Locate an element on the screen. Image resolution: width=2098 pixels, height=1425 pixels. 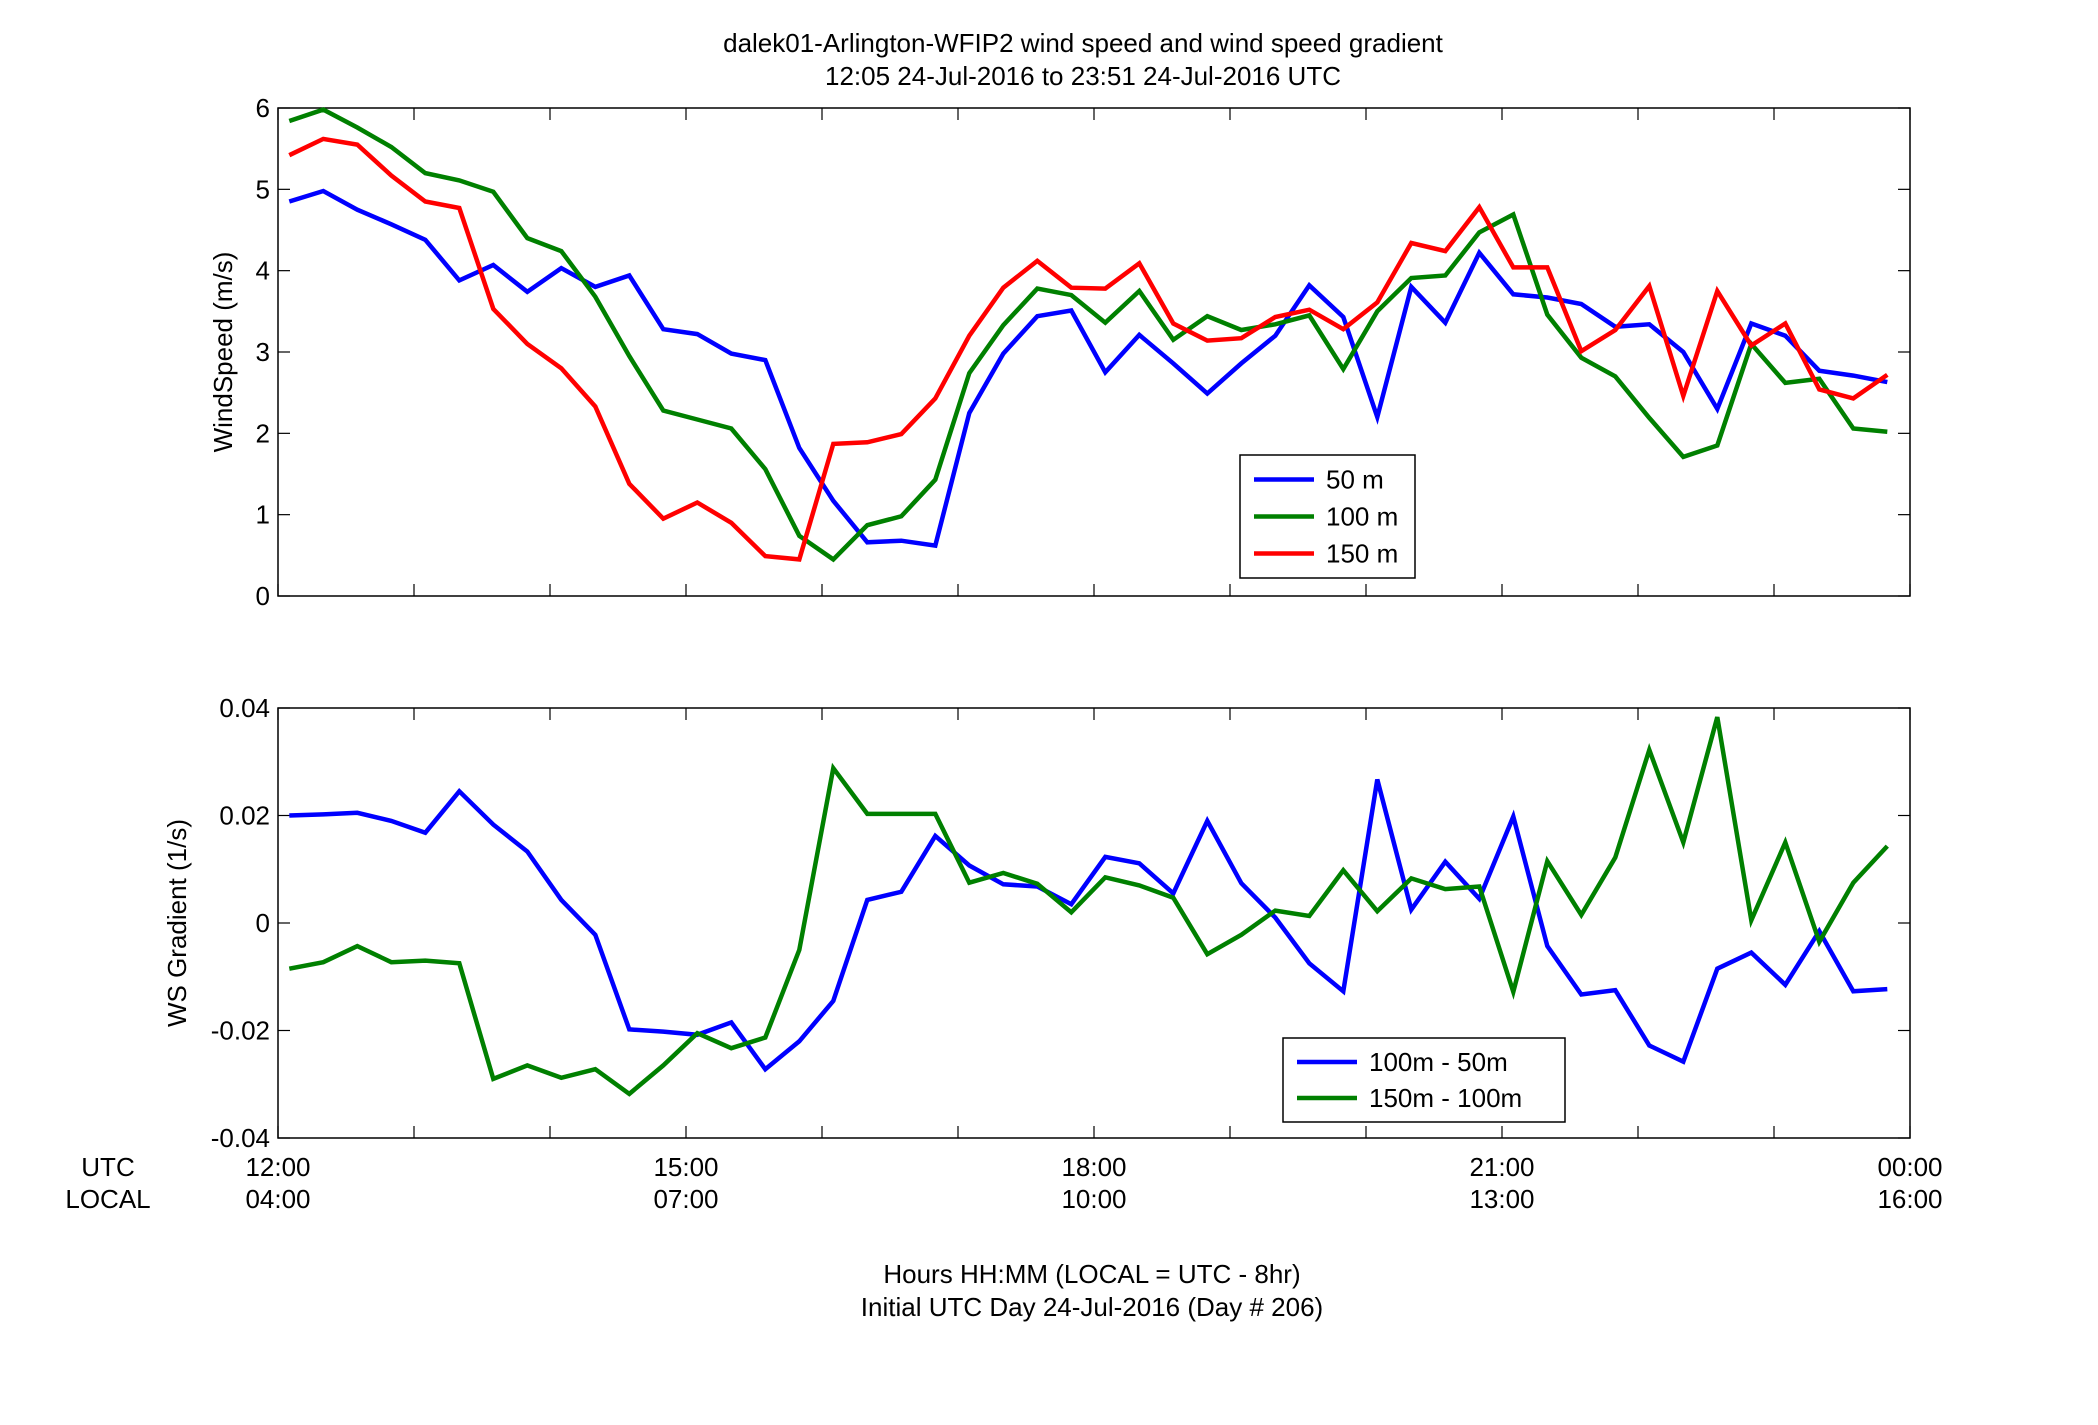
legend-label: 50 m is located at coordinates (1355, 480).